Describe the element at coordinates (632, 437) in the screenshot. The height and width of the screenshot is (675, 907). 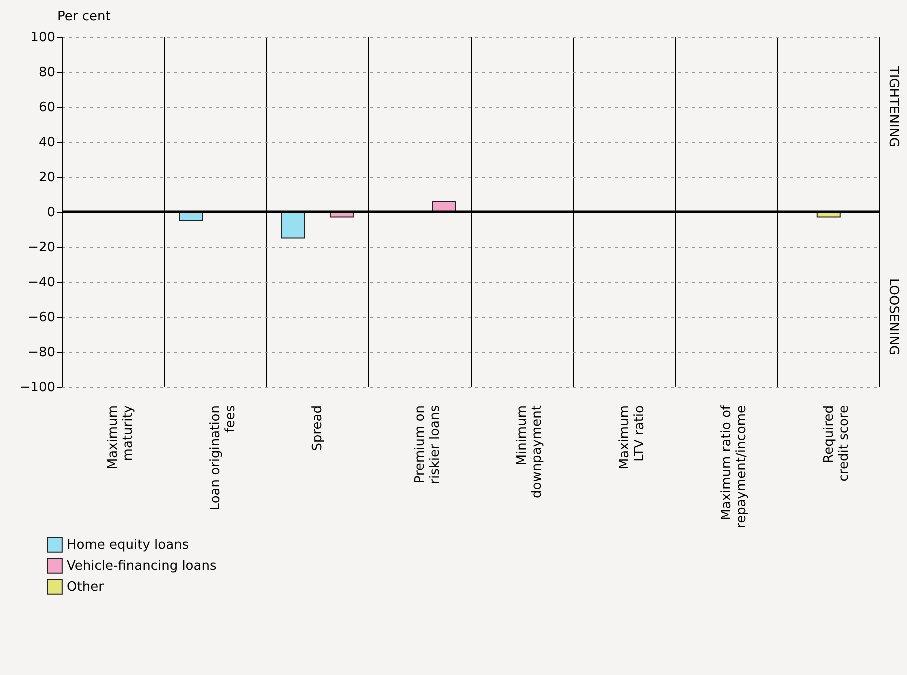
I see `x-tick-label: Maximum LTV ratio` at that location.